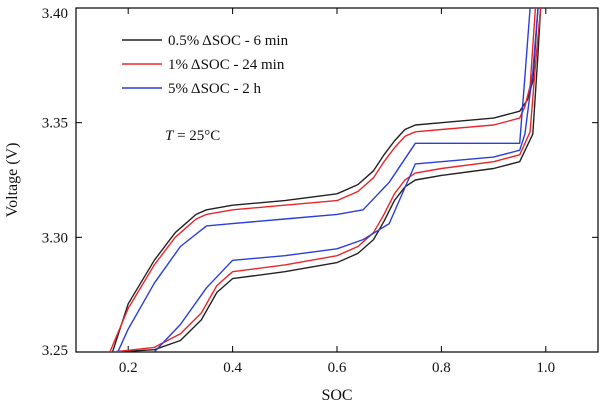 The image size is (600, 404). What do you see at coordinates (336, 395) in the screenshot?
I see `x-axis-label: SOC` at bounding box center [336, 395].